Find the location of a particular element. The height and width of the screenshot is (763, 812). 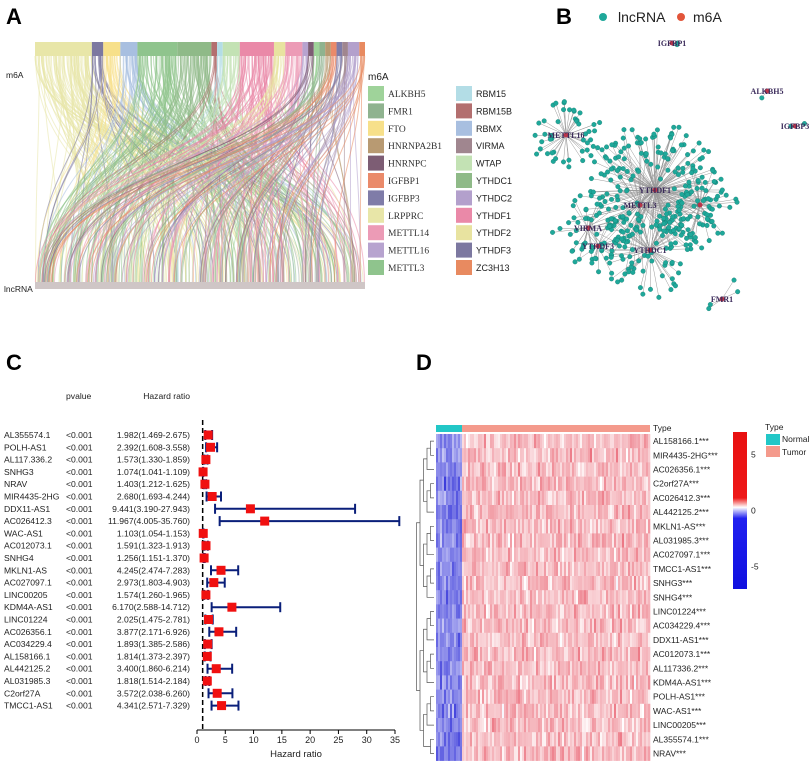

x-tick-label: 5 is located at coordinates (225, 740).